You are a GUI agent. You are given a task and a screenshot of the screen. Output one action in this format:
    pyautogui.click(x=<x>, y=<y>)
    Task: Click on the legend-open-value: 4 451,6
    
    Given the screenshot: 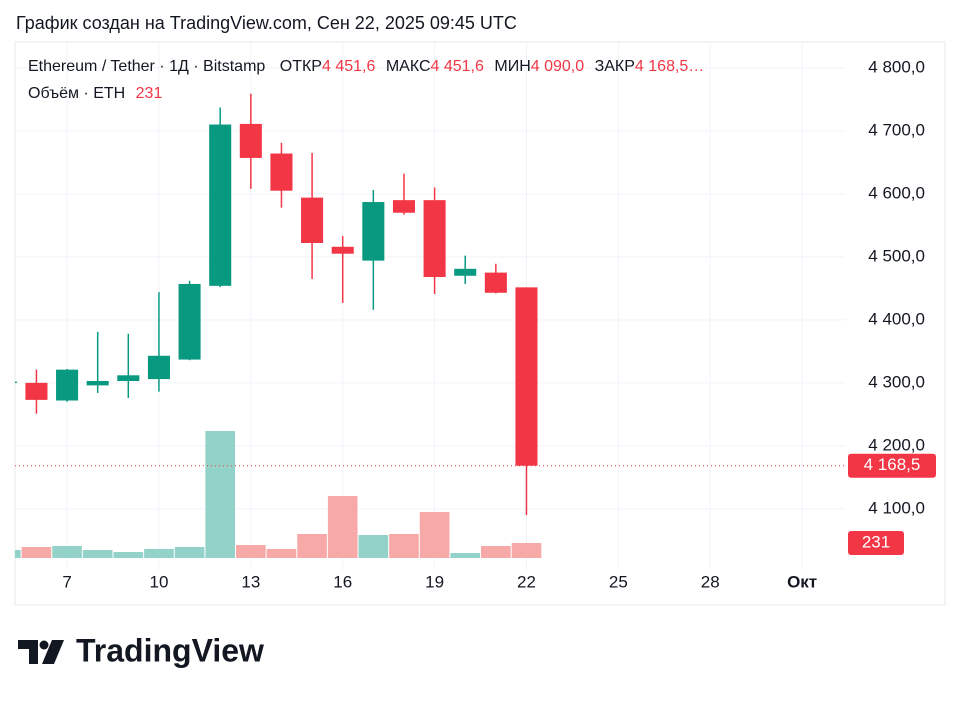 What is the action you would take?
    pyautogui.click(x=348, y=66)
    